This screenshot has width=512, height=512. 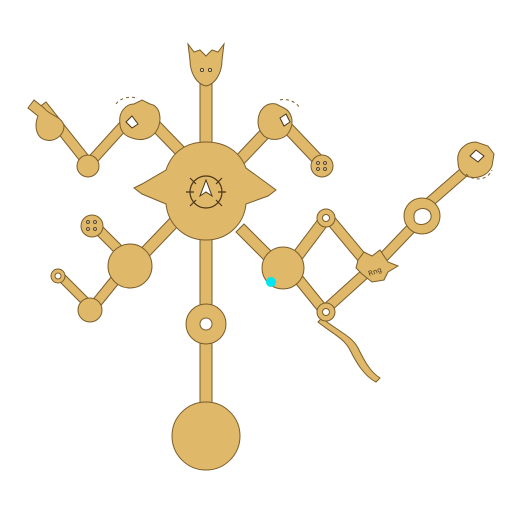 I want to click on far-right-creature-room, so click(x=476, y=160).